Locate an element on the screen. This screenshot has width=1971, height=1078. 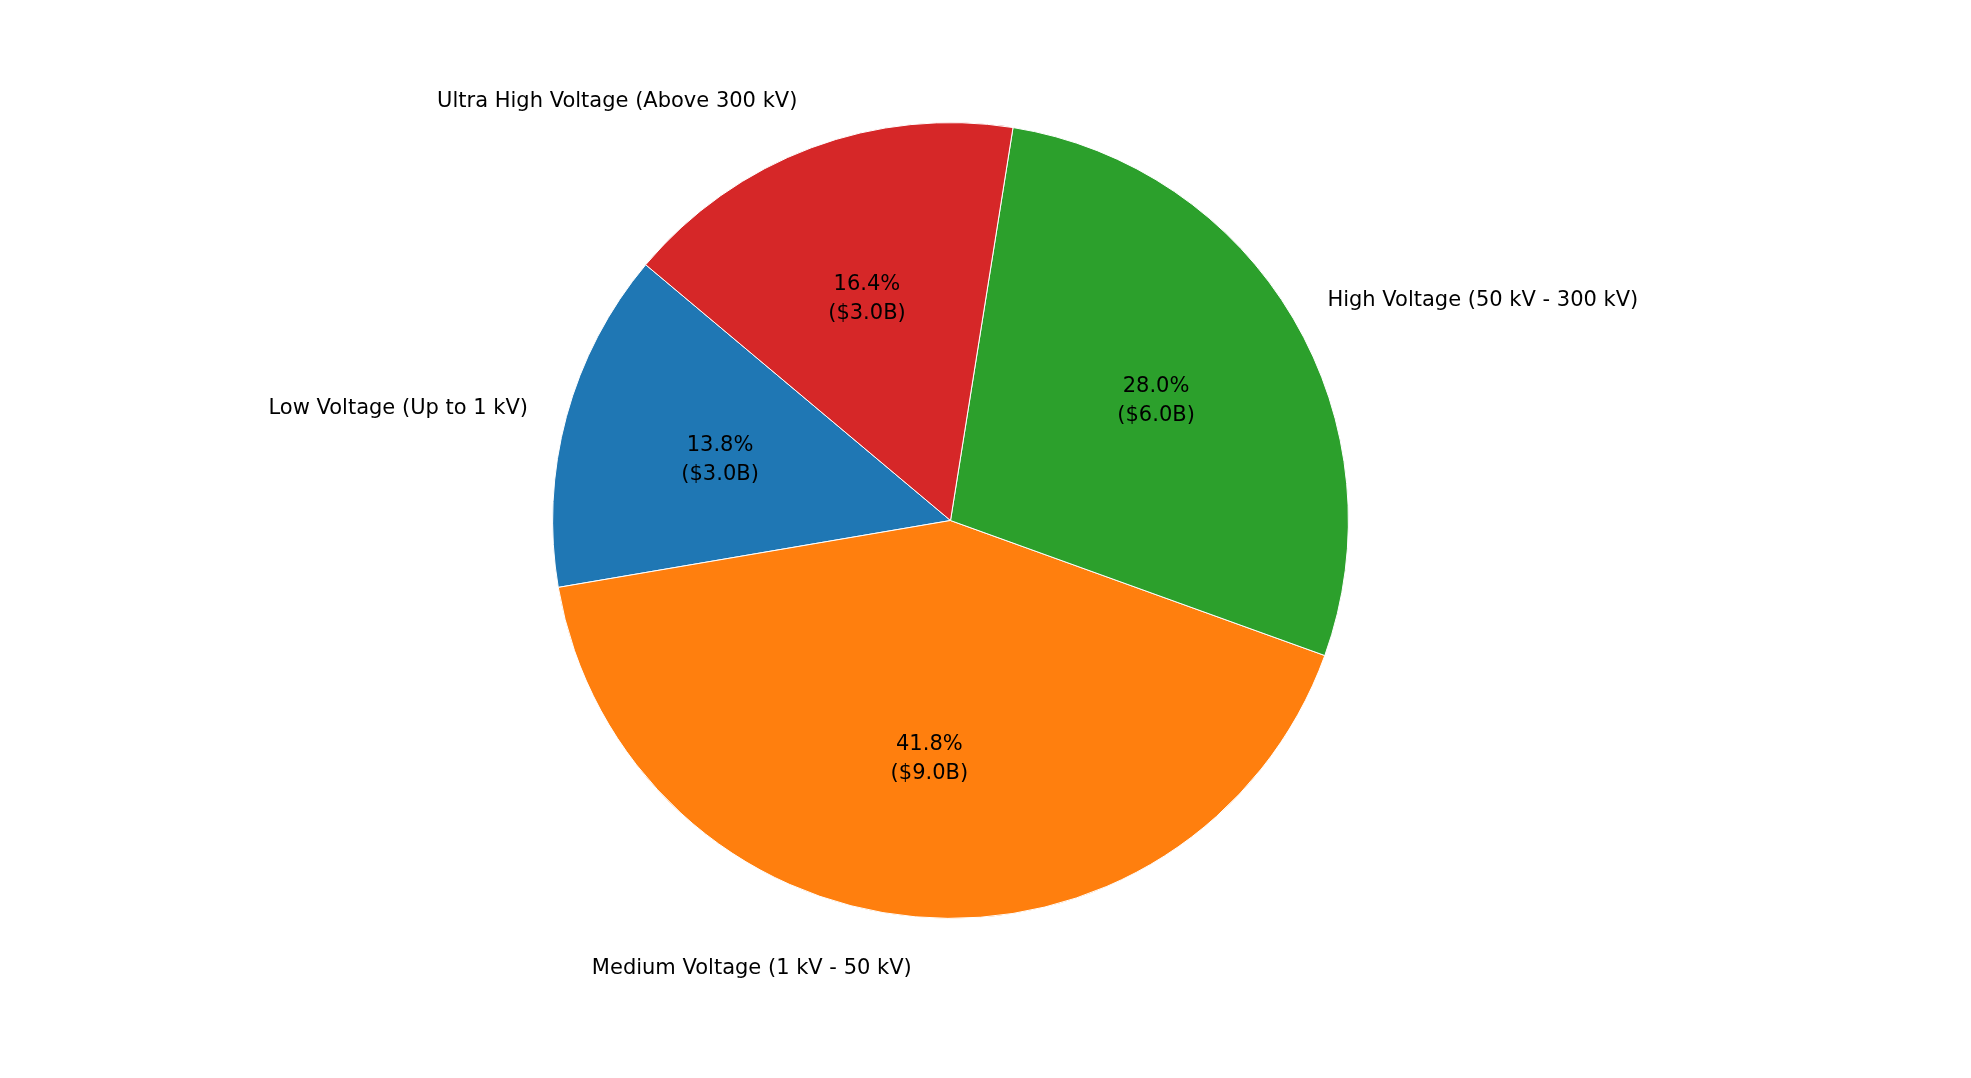
data-label: 16.4% ($3.0B) is located at coordinates (867, 298).